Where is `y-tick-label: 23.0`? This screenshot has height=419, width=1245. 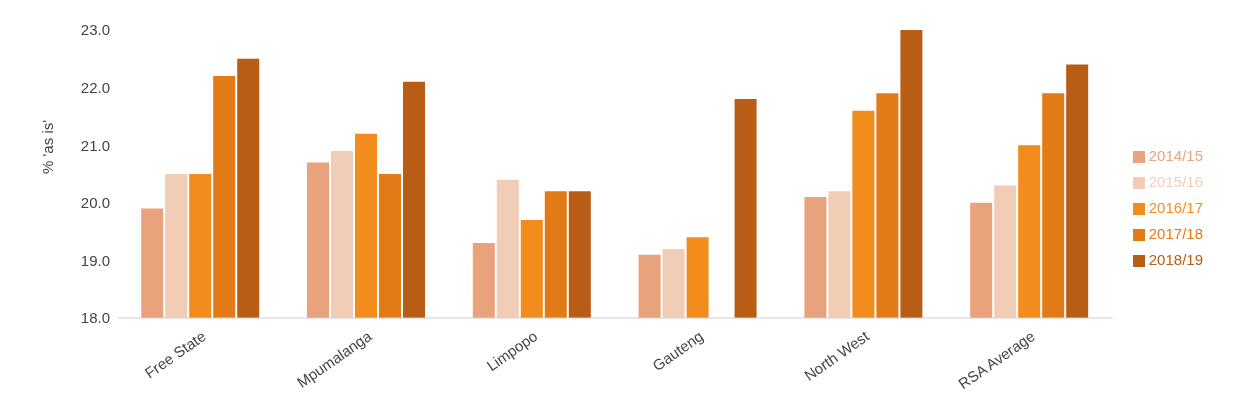 y-tick-label: 23.0 is located at coordinates (95, 30).